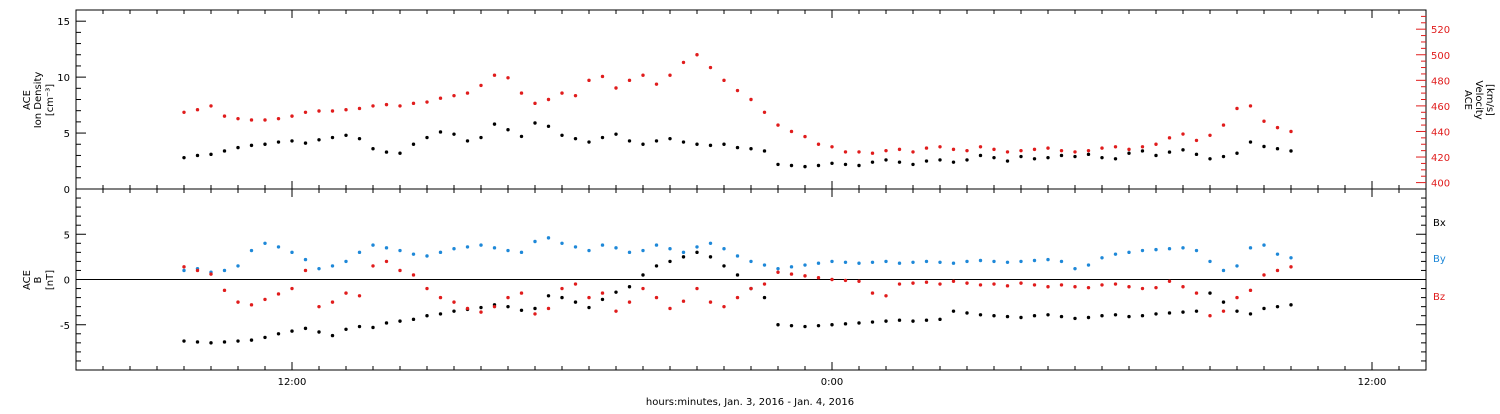 The height and width of the screenshot is (414, 1500). Describe the element at coordinates (63, 22) in the screenshot. I see `y-tick-label-left: 15` at that location.